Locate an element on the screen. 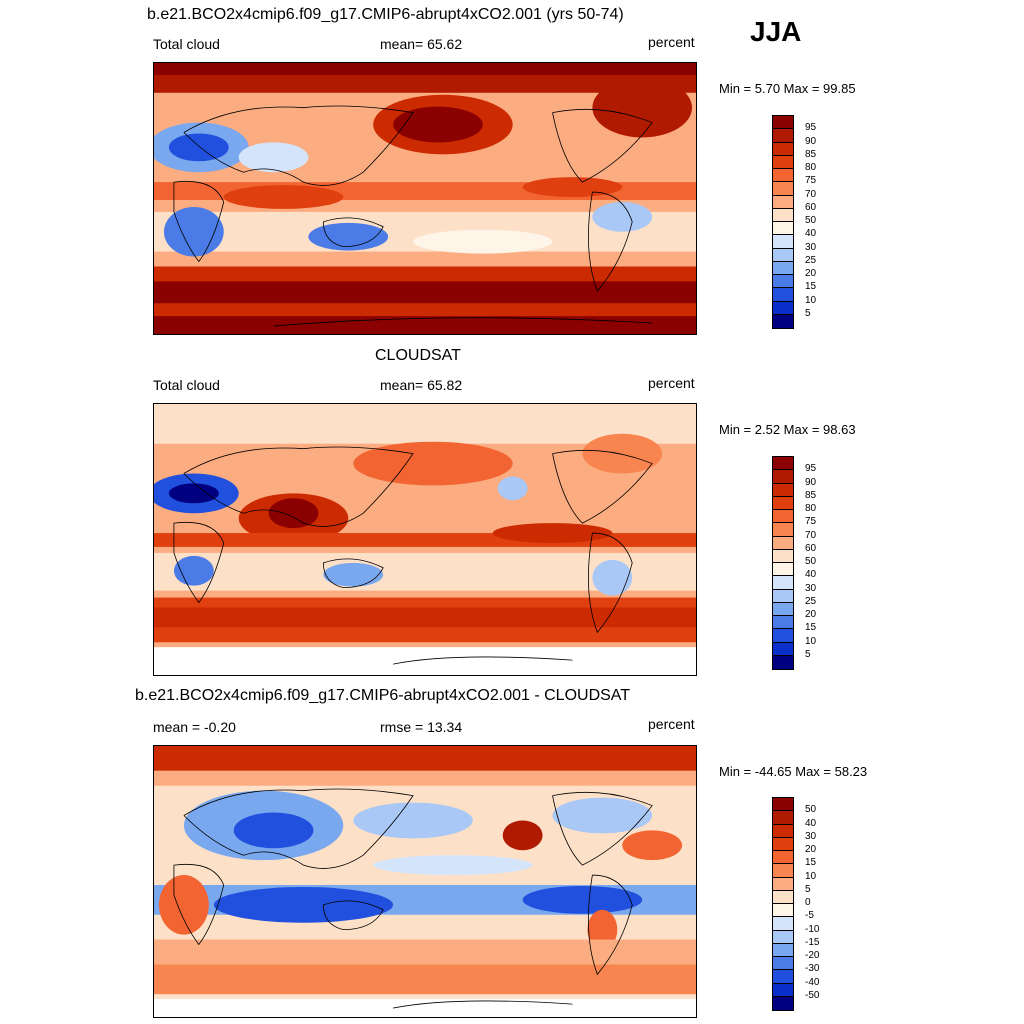 The image size is (1024, 1024). panel2-left-label: Total cloud is located at coordinates (186, 385).